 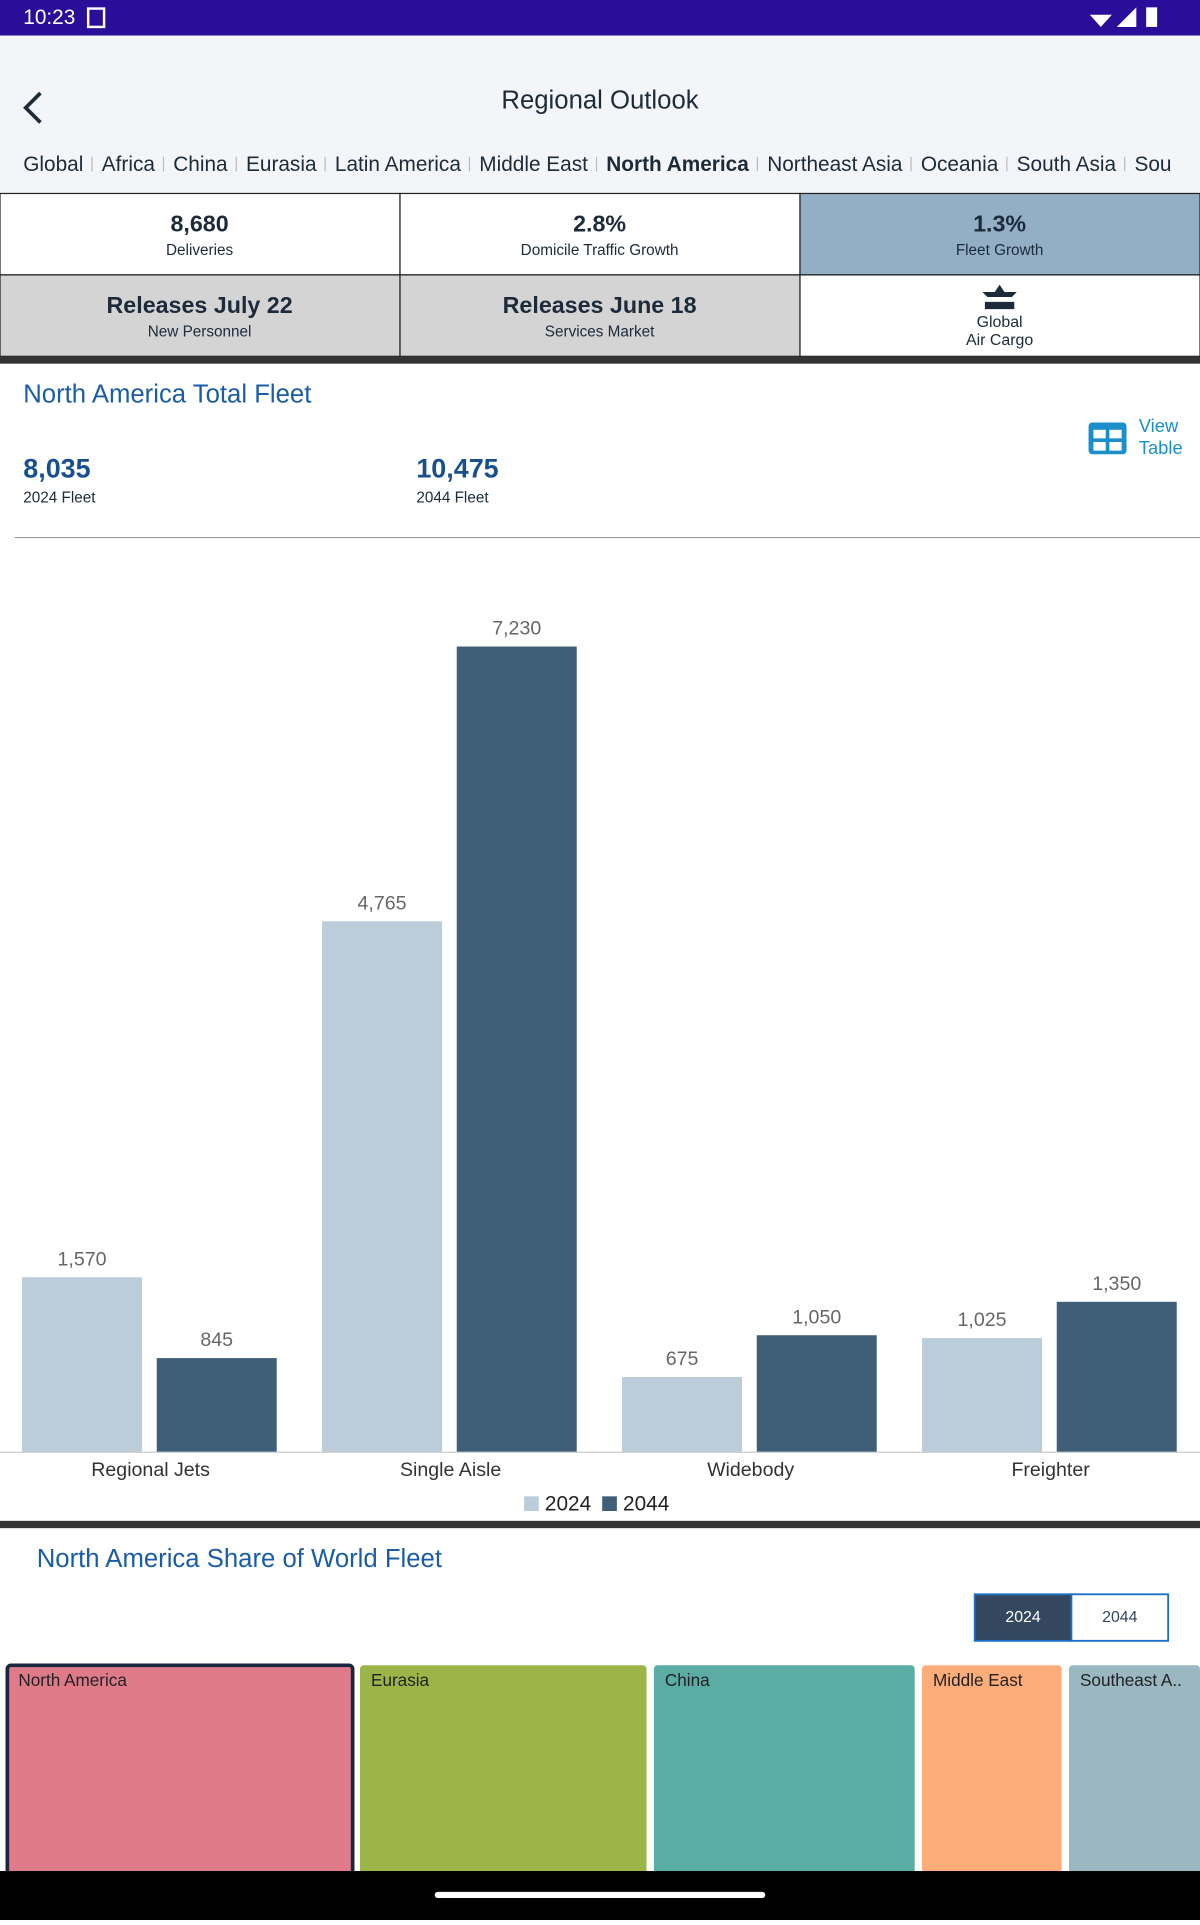 What do you see at coordinates (568, 1503) in the screenshot?
I see `legend-label: 2024` at bounding box center [568, 1503].